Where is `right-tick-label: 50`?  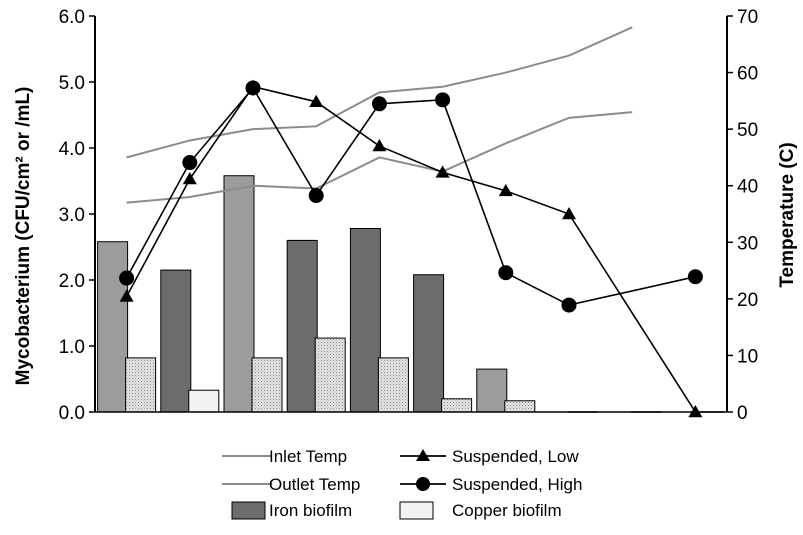
right-tick-label: 50 is located at coordinates (747, 130).